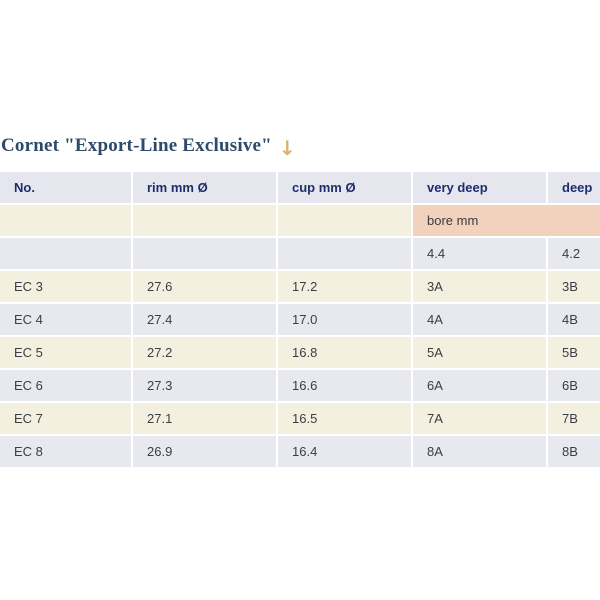 The width and height of the screenshot is (600, 600). What do you see at coordinates (204, 418) in the screenshot?
I see `cell-rim: 27.1` at bounding box center [204, 418].